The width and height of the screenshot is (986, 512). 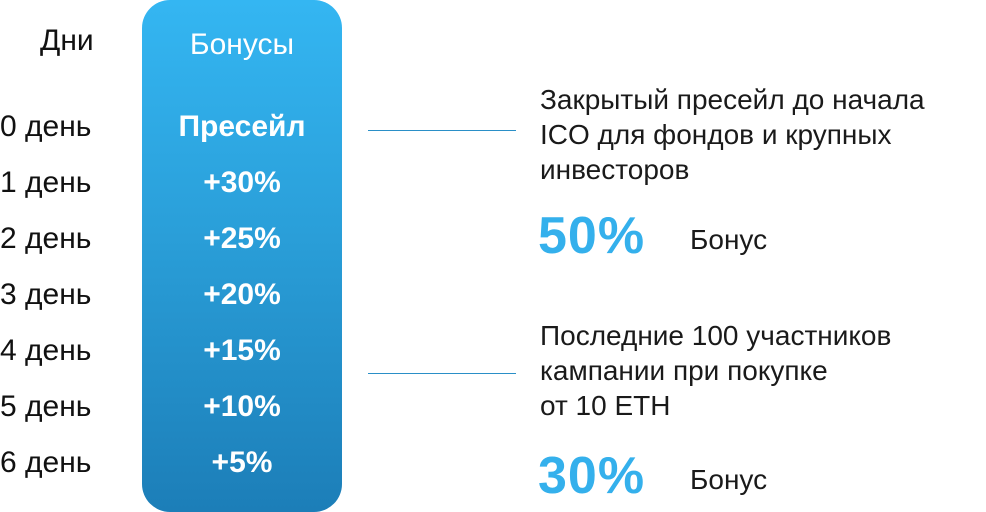 I want to click on bonus-value-0: Пресейл, so click(x=242, y=126).